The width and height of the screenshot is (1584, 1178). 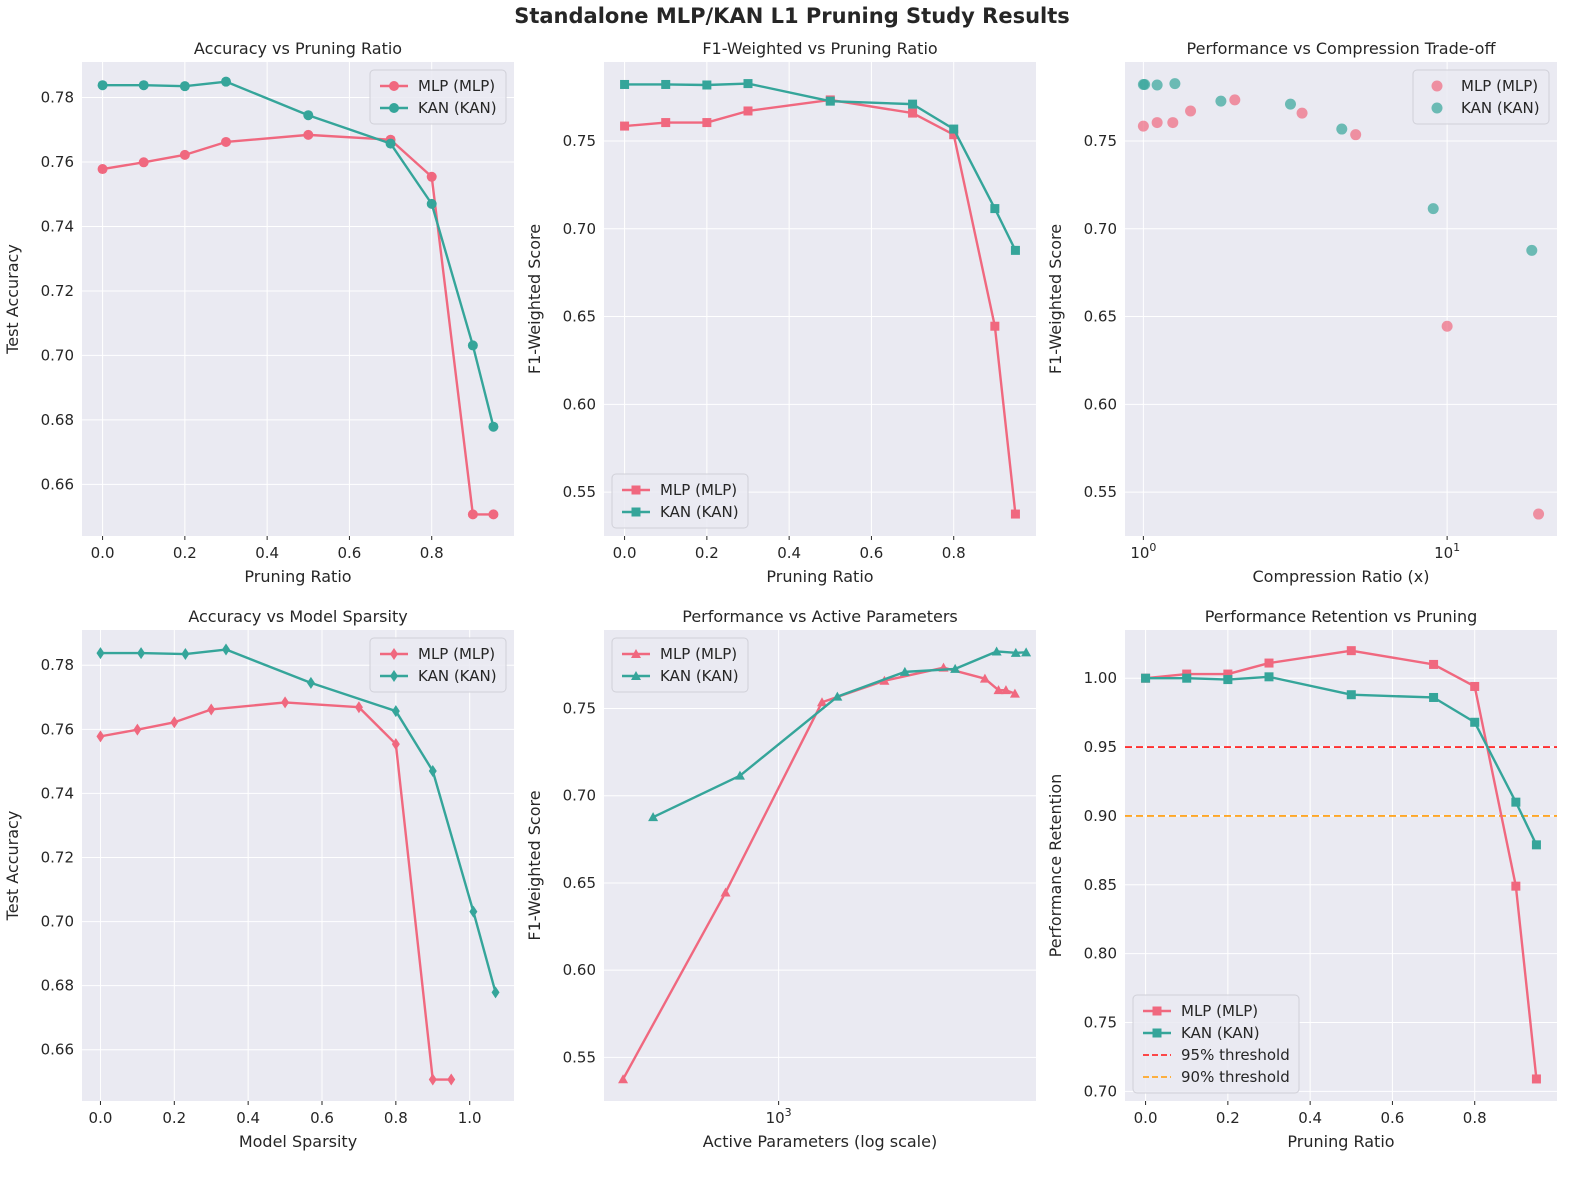 What do you see at coordinates (470, 1118) in the screenshot?
I see `x-tick-label: 1.0` at bounding box center [470, 1118].